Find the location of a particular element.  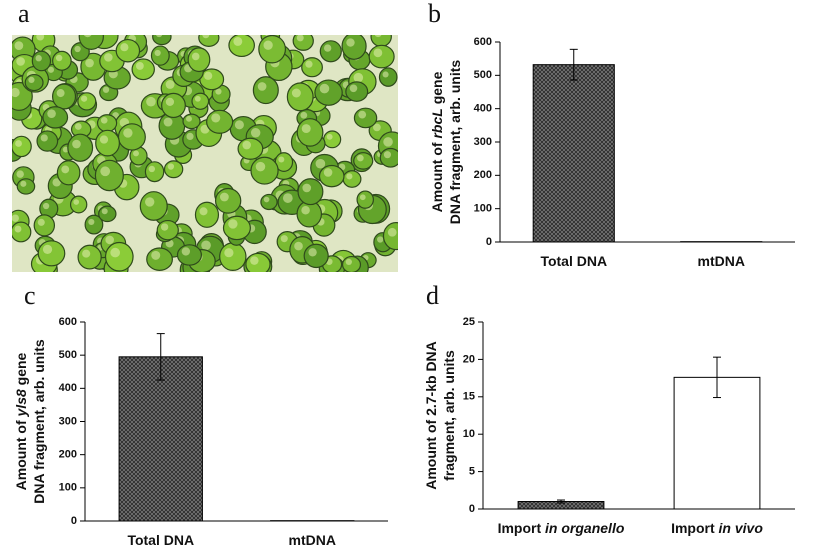

panel-label: a is located at coordinates (24, 14).